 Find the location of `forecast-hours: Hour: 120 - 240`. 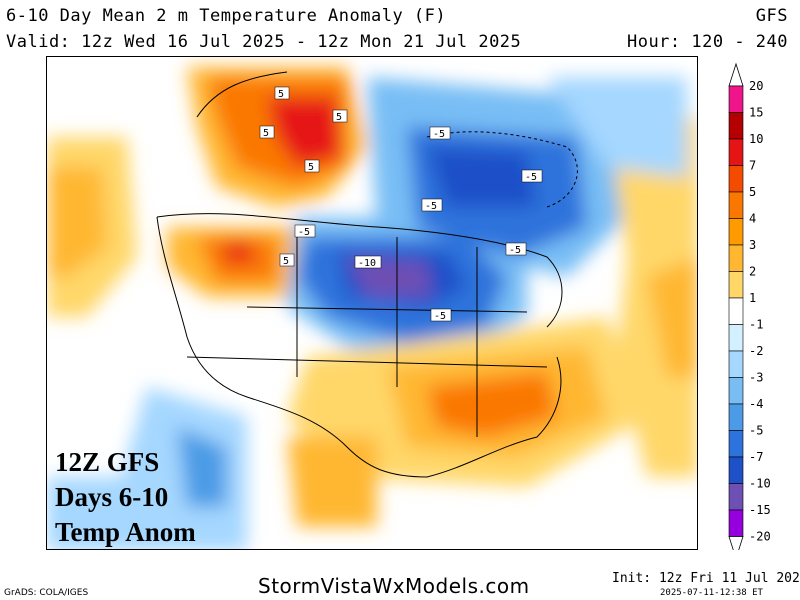

forecast-hours: Hour: 120 - 240 is located at coordinates (707, 42).